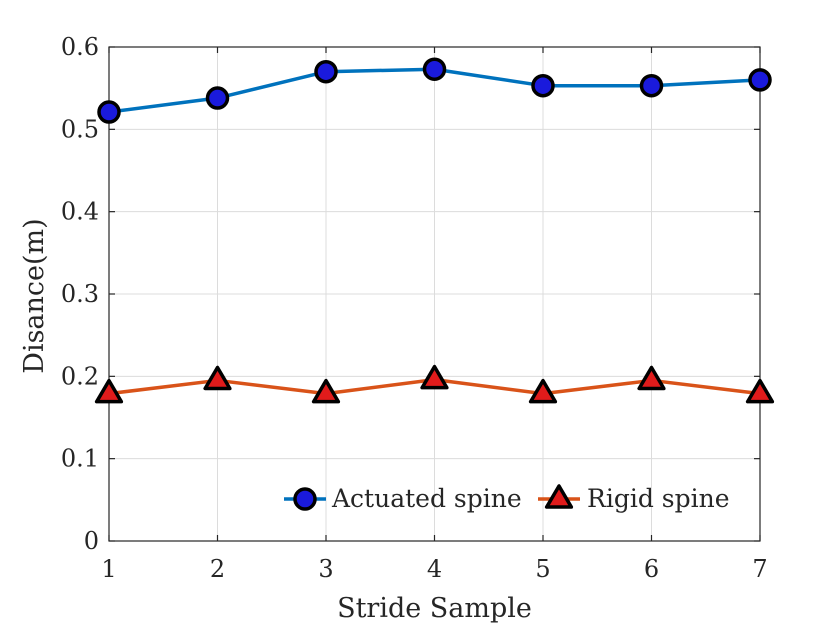  I want to click on legend: Actuated spine Rigid spine, so click(507, 498).